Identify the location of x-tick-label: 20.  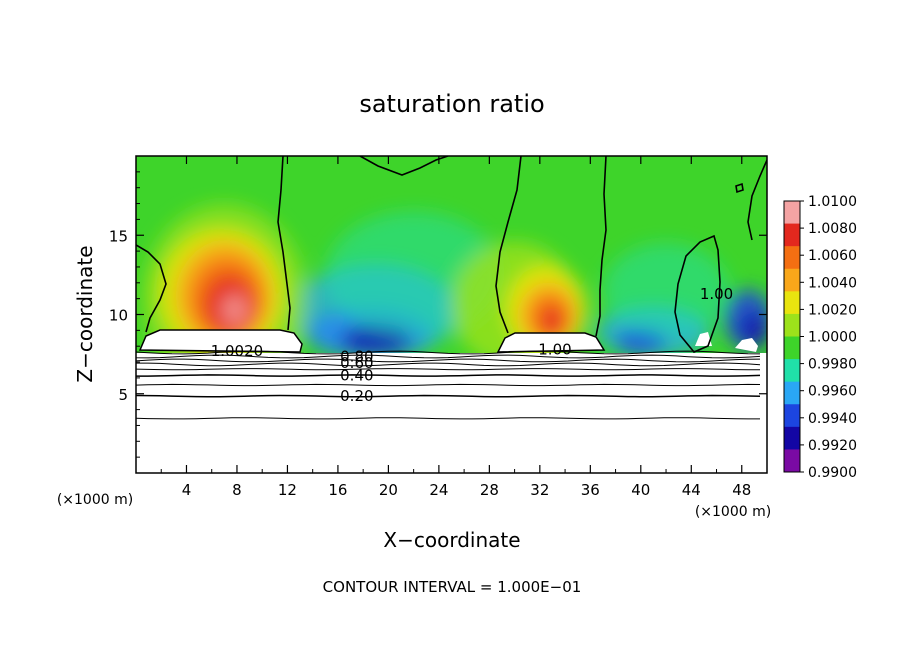
(388, 490).